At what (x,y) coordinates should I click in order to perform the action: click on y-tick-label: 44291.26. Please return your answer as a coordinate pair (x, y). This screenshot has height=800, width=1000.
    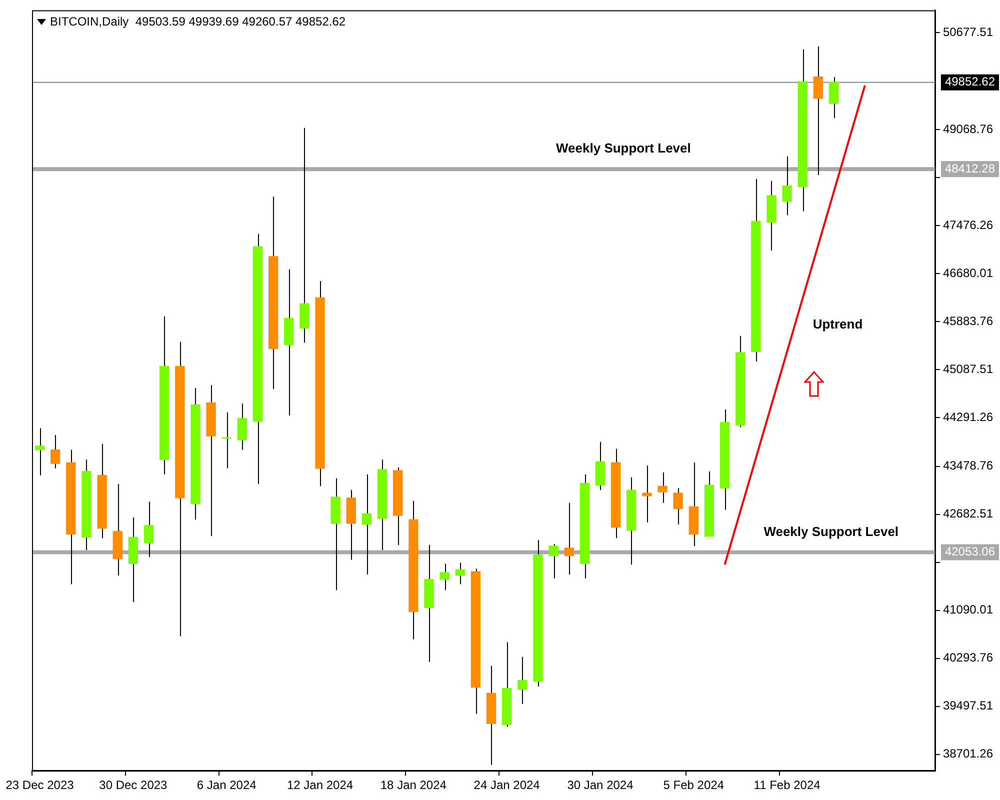
    Looking at the image, I should click on (968, 417).